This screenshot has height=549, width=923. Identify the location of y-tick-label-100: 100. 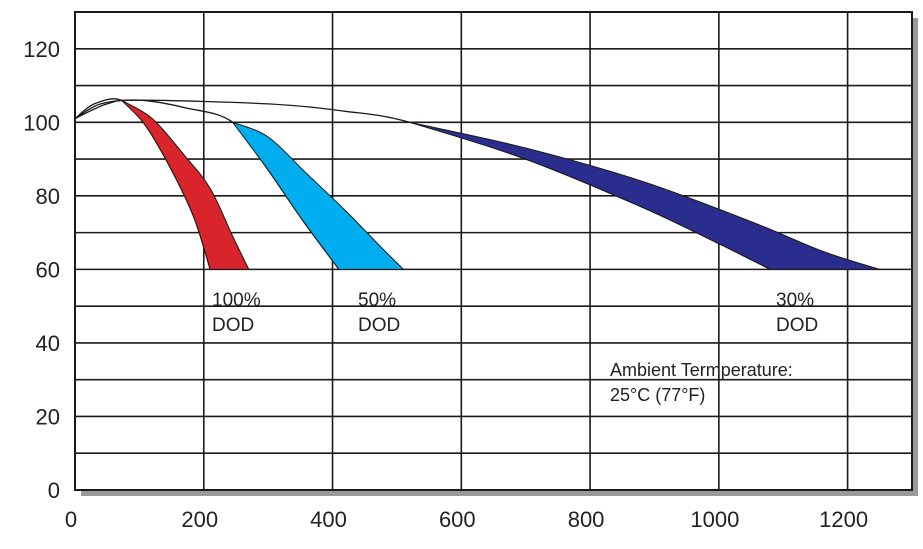
(41, 122).